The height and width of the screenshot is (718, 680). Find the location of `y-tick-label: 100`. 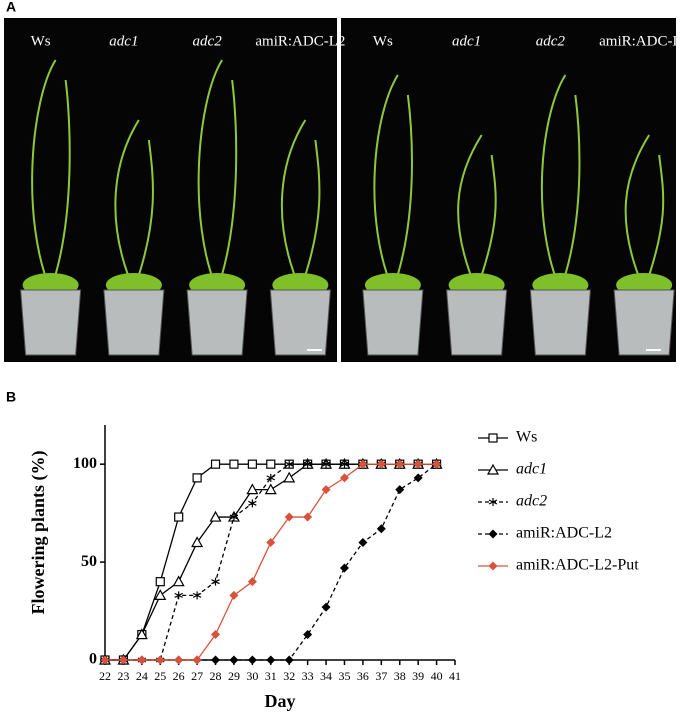

y-tick-label: 100 is located at coordinates (85, 463).